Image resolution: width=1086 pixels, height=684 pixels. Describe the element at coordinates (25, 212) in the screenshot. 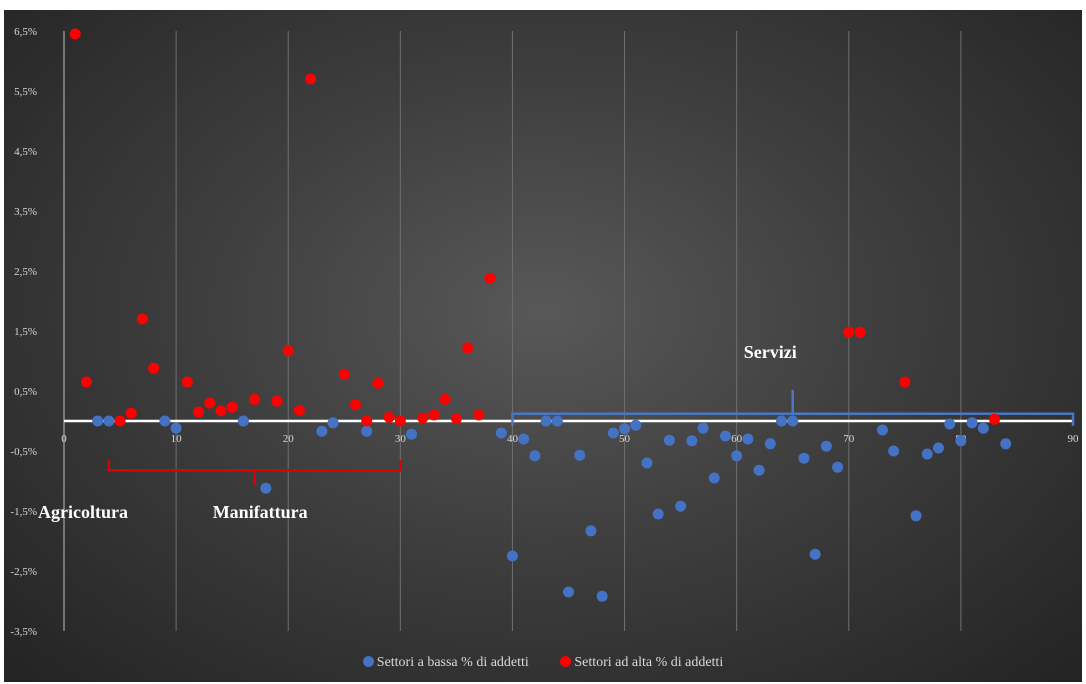

I see `y-tick-label: 3,5%` at that location.